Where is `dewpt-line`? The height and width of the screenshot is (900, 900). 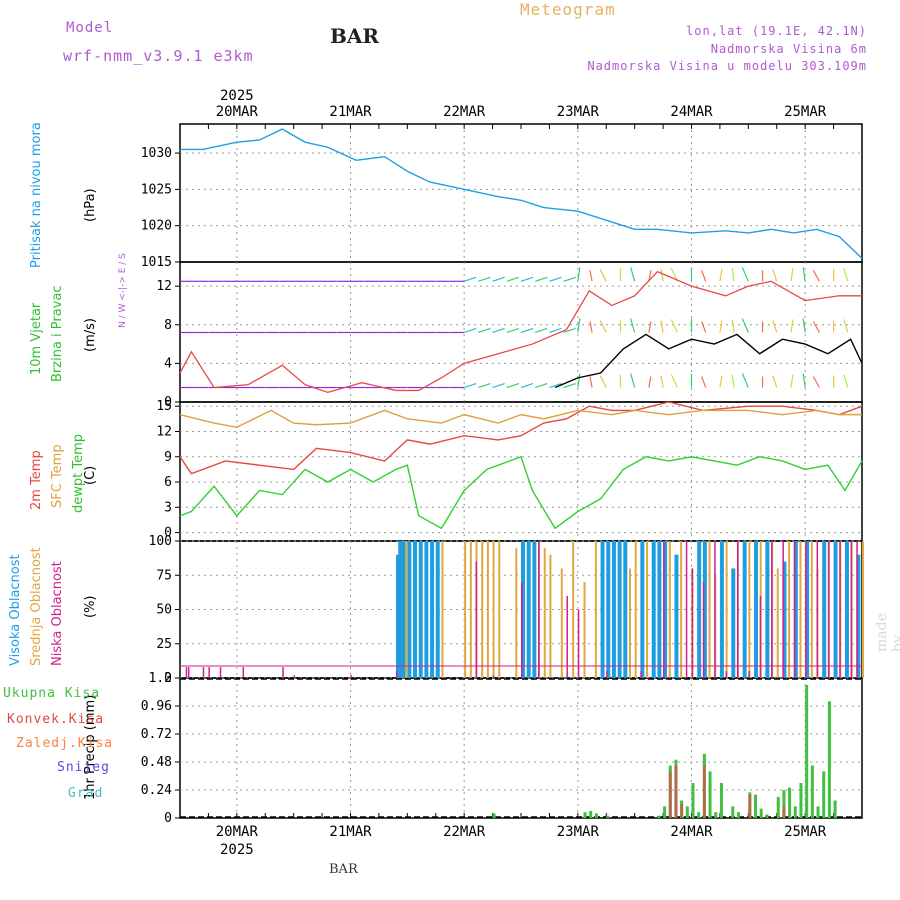 dewpt-line is located at coordinates (521, 492).